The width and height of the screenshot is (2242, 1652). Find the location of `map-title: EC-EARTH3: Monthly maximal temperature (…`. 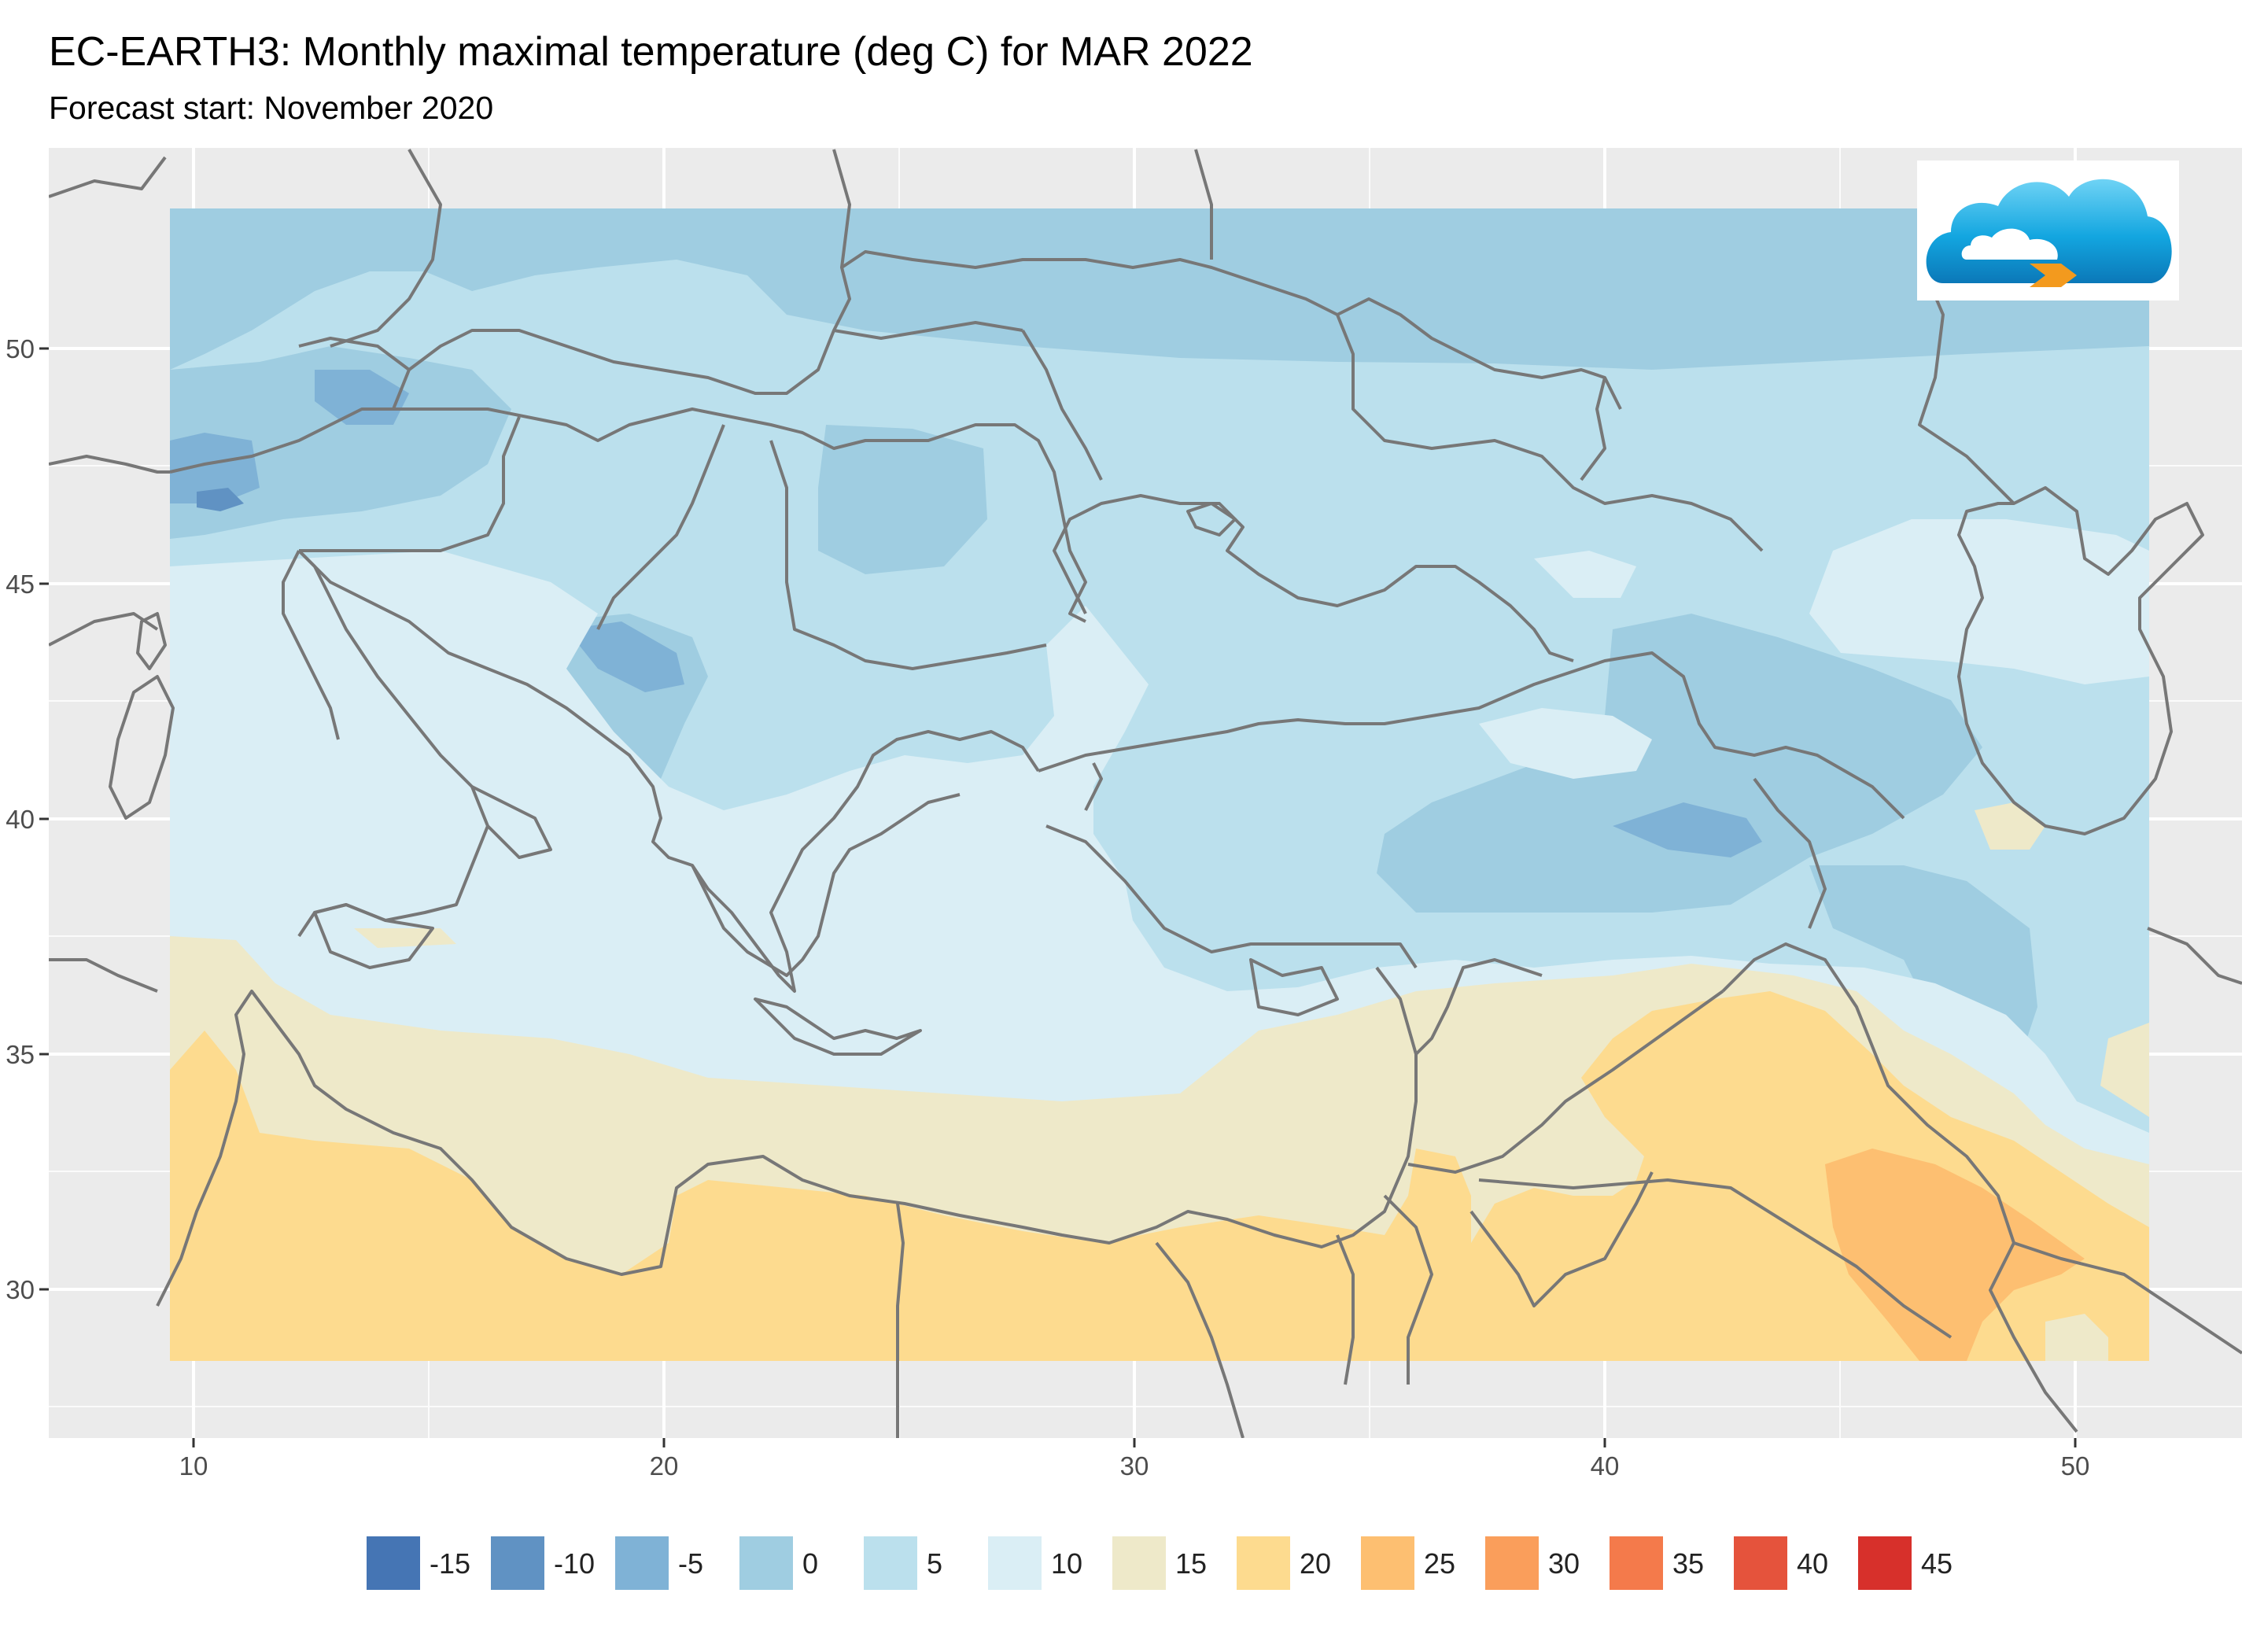

map-title: EC-EARTH3: Monthly maximal temperature (… is located at coordinates (651, 52).